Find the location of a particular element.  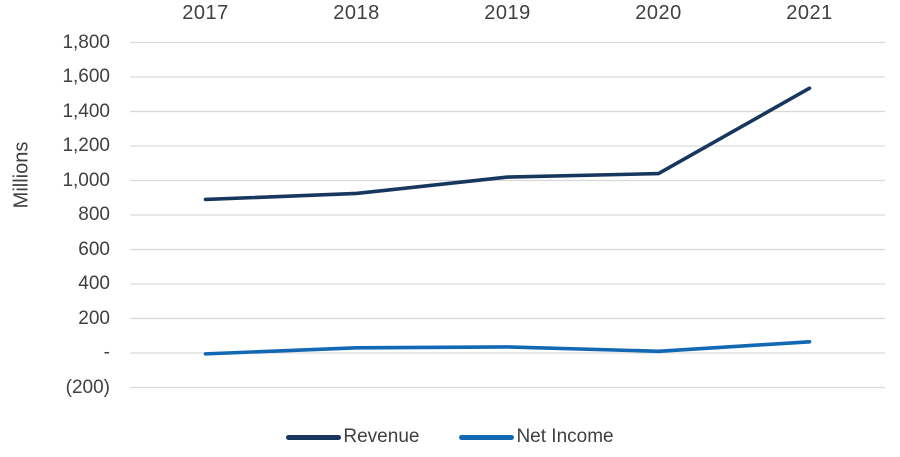

y-tick-label: 1,000 is located at coordinates (86, 180).